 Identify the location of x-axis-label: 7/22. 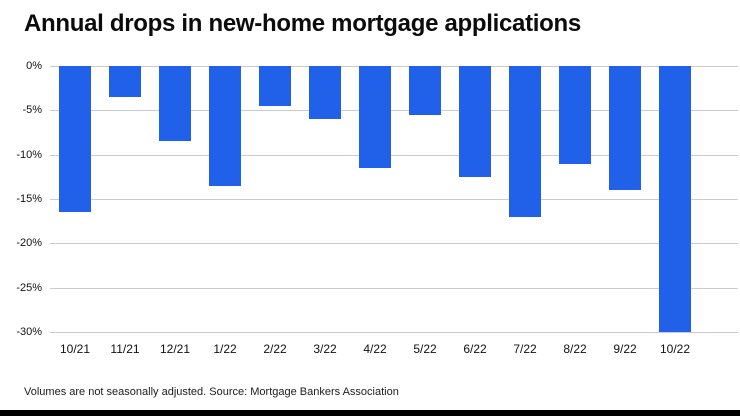
(525, 349).